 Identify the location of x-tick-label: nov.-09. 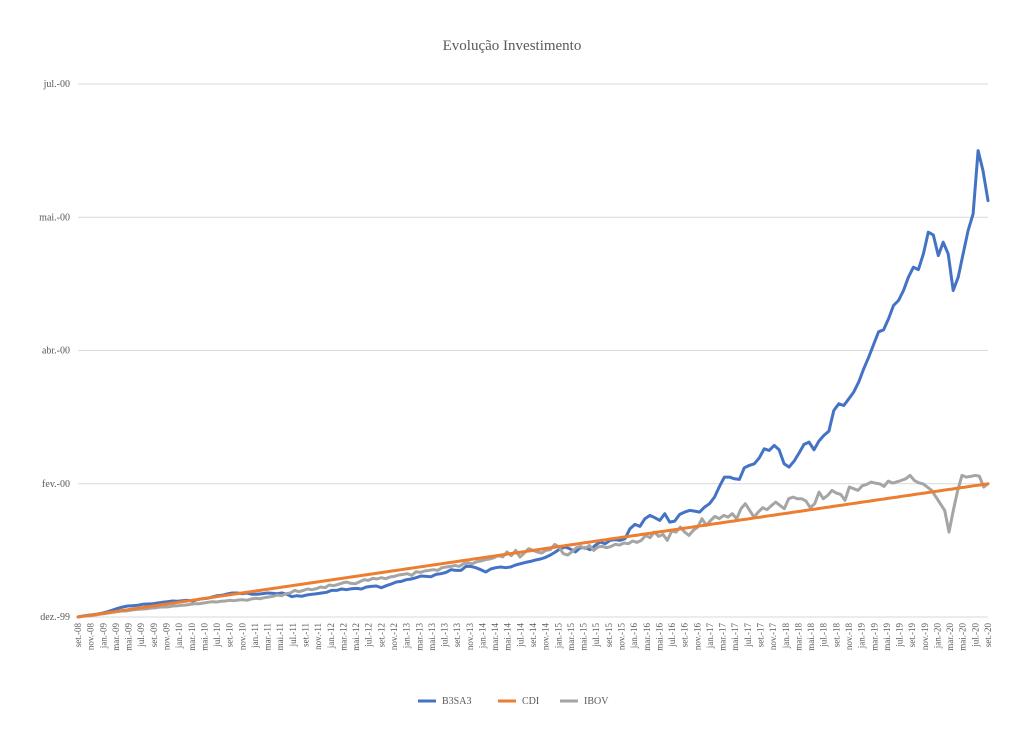
(166, 637).